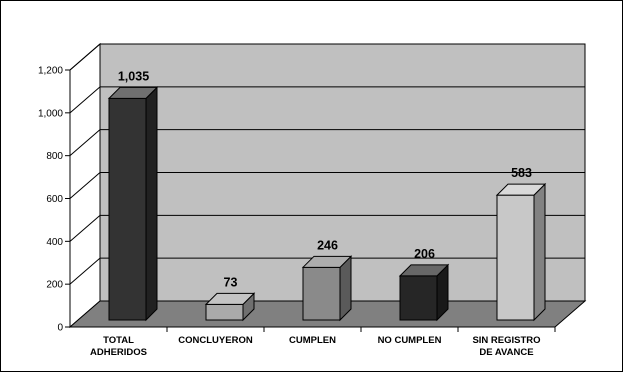 Image resolution: width=623 pixels, height=372 pixels. What do you see at coordinates (133, 76) in the screenshot?
I see `data-label: 1,035` at bounding box center [133, 76].